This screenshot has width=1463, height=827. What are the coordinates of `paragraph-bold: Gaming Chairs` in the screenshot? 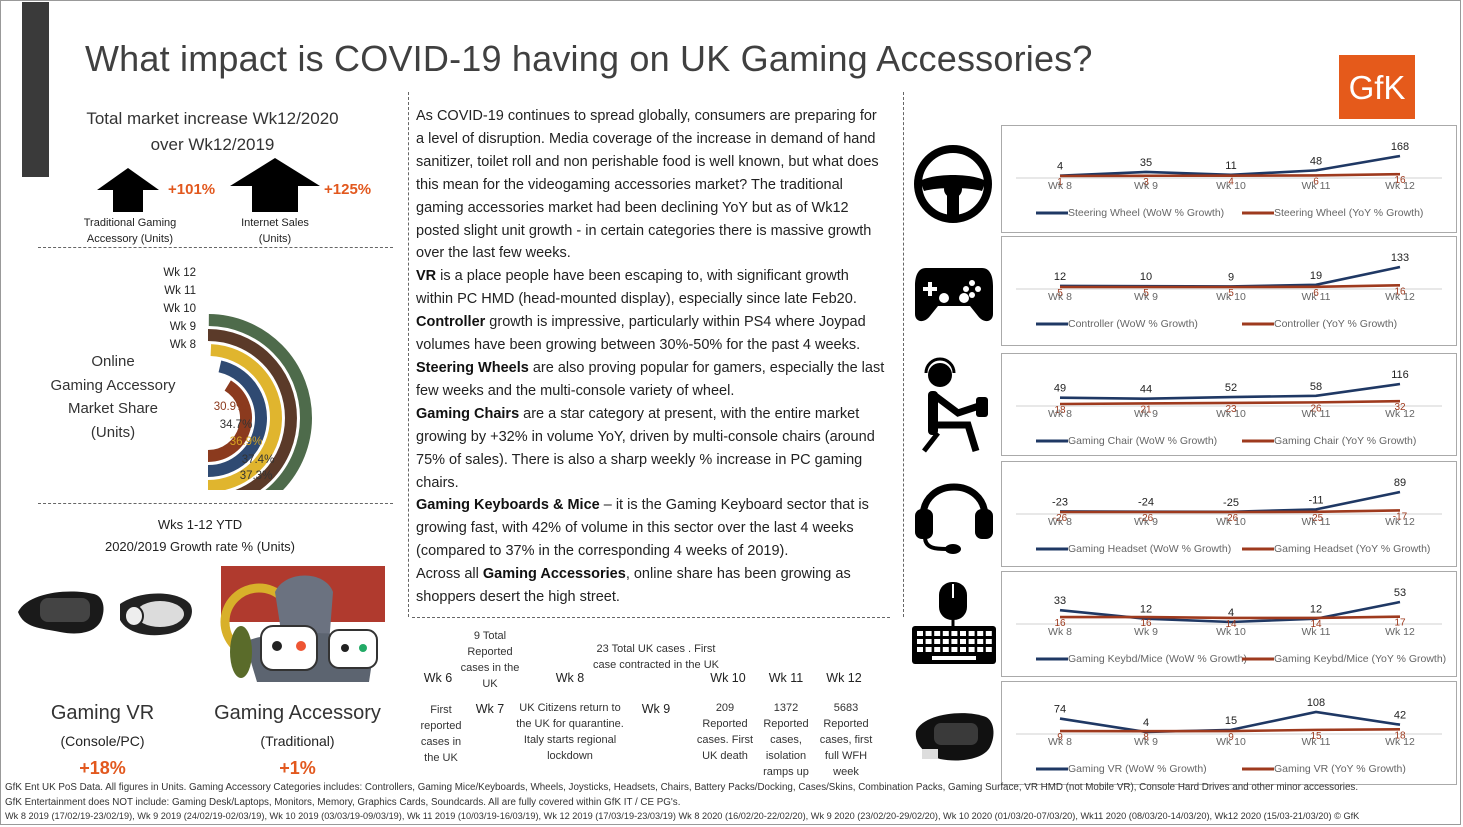 It's located at (468, 413).